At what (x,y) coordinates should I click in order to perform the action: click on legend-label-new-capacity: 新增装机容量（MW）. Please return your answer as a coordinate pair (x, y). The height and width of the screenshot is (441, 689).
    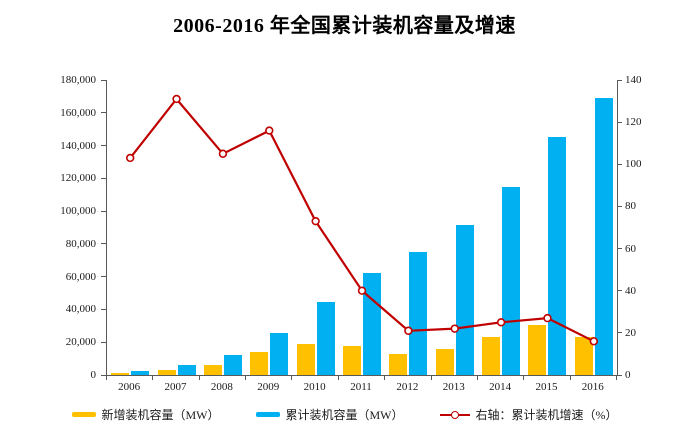
    Looking at the image, I should click on (160, 415).